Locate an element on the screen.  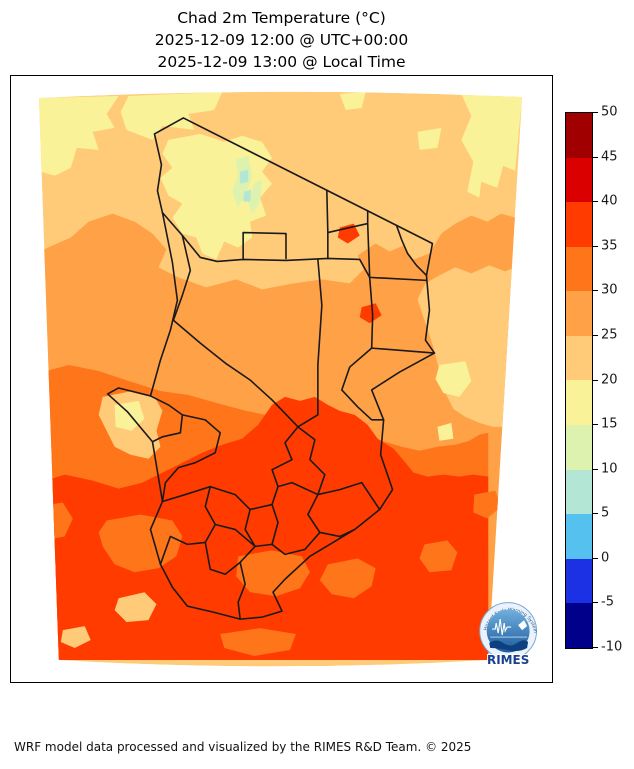
colorbar-segment-5to10 is located at coordinates (579, 492).